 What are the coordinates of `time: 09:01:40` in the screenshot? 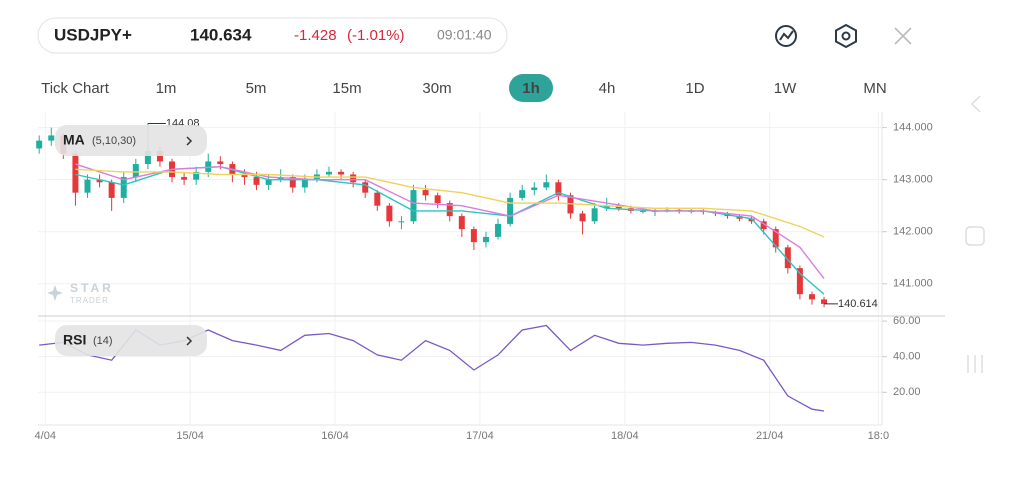 It's located at (464, 35).